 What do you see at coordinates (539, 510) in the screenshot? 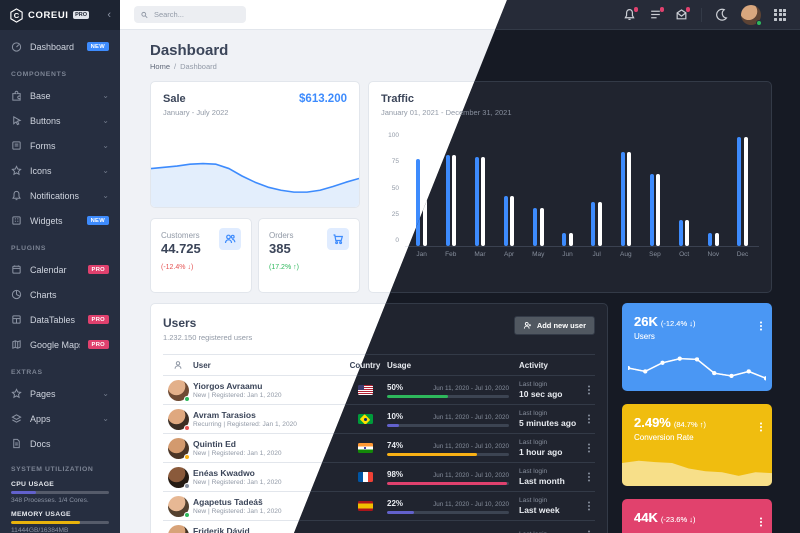
I see `activity-value: Last week` at bounding box center [539, 510].